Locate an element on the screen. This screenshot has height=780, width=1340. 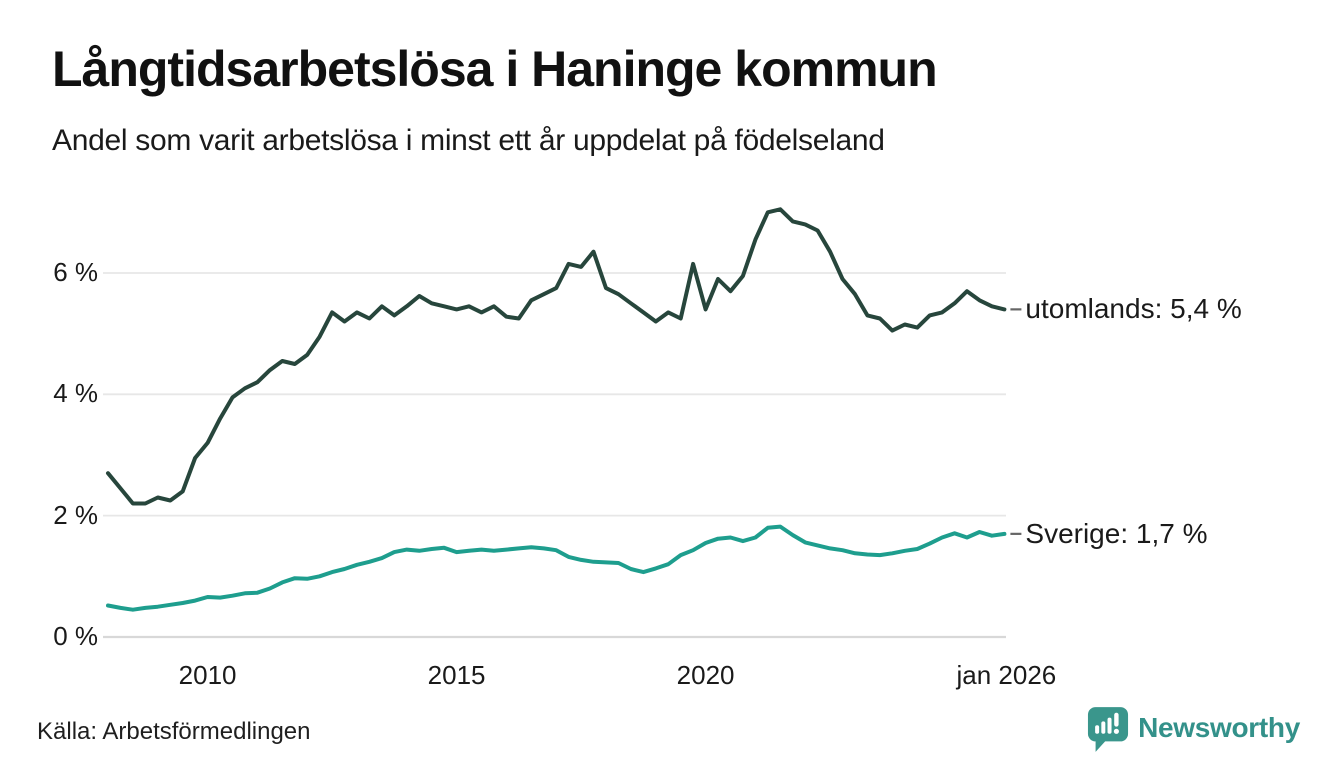
x-tick-label-2020: 2020 is located at coordinates (705, 675).